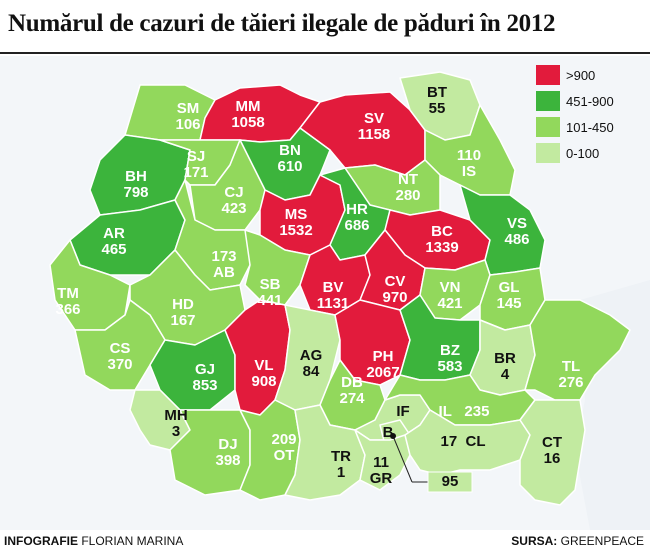  I want to click on legend-label: 451-900, so click(590, 101).